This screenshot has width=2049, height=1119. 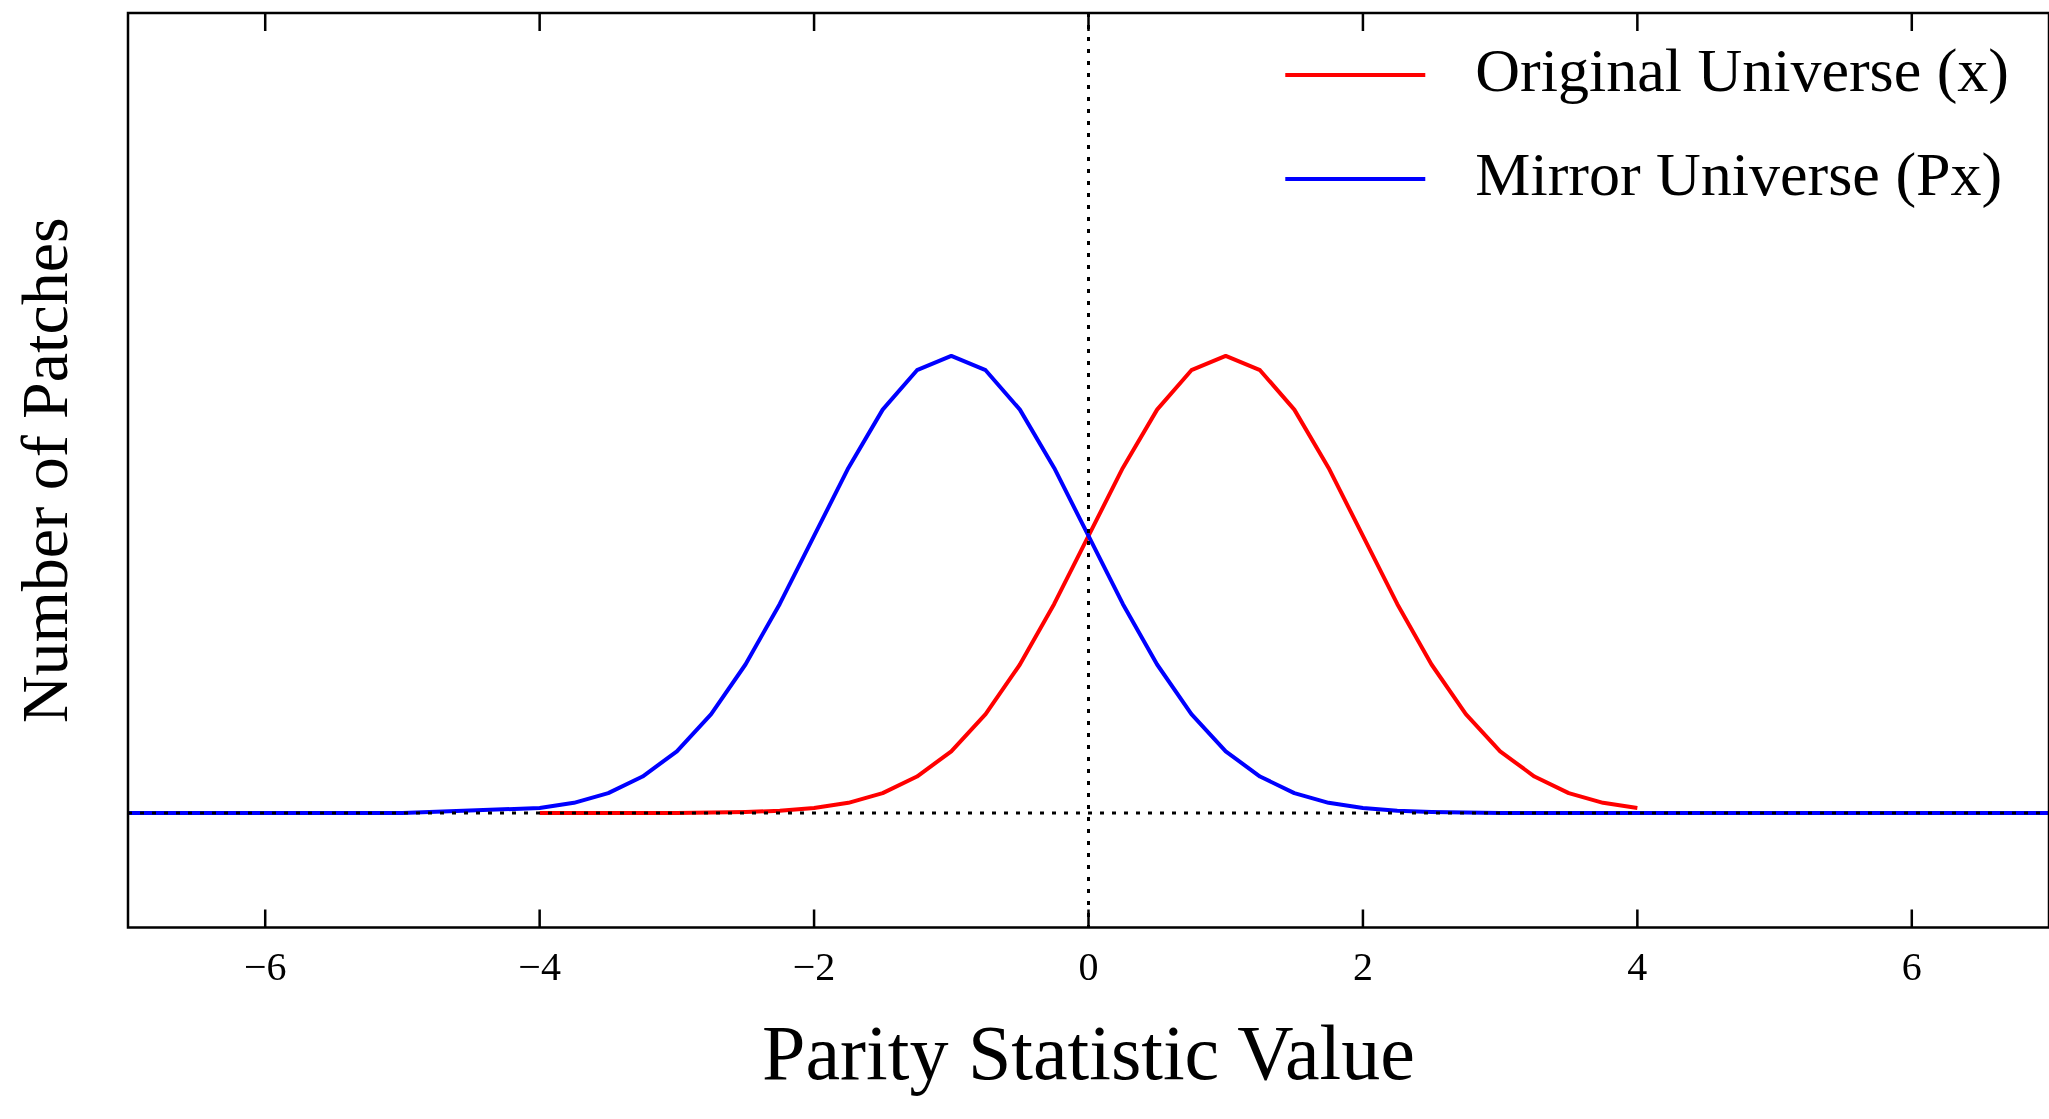 What do you see at coordinates (539, 966) in the screenshot?
I see `x-tick-label: −4` at bounding box center [539, 966].